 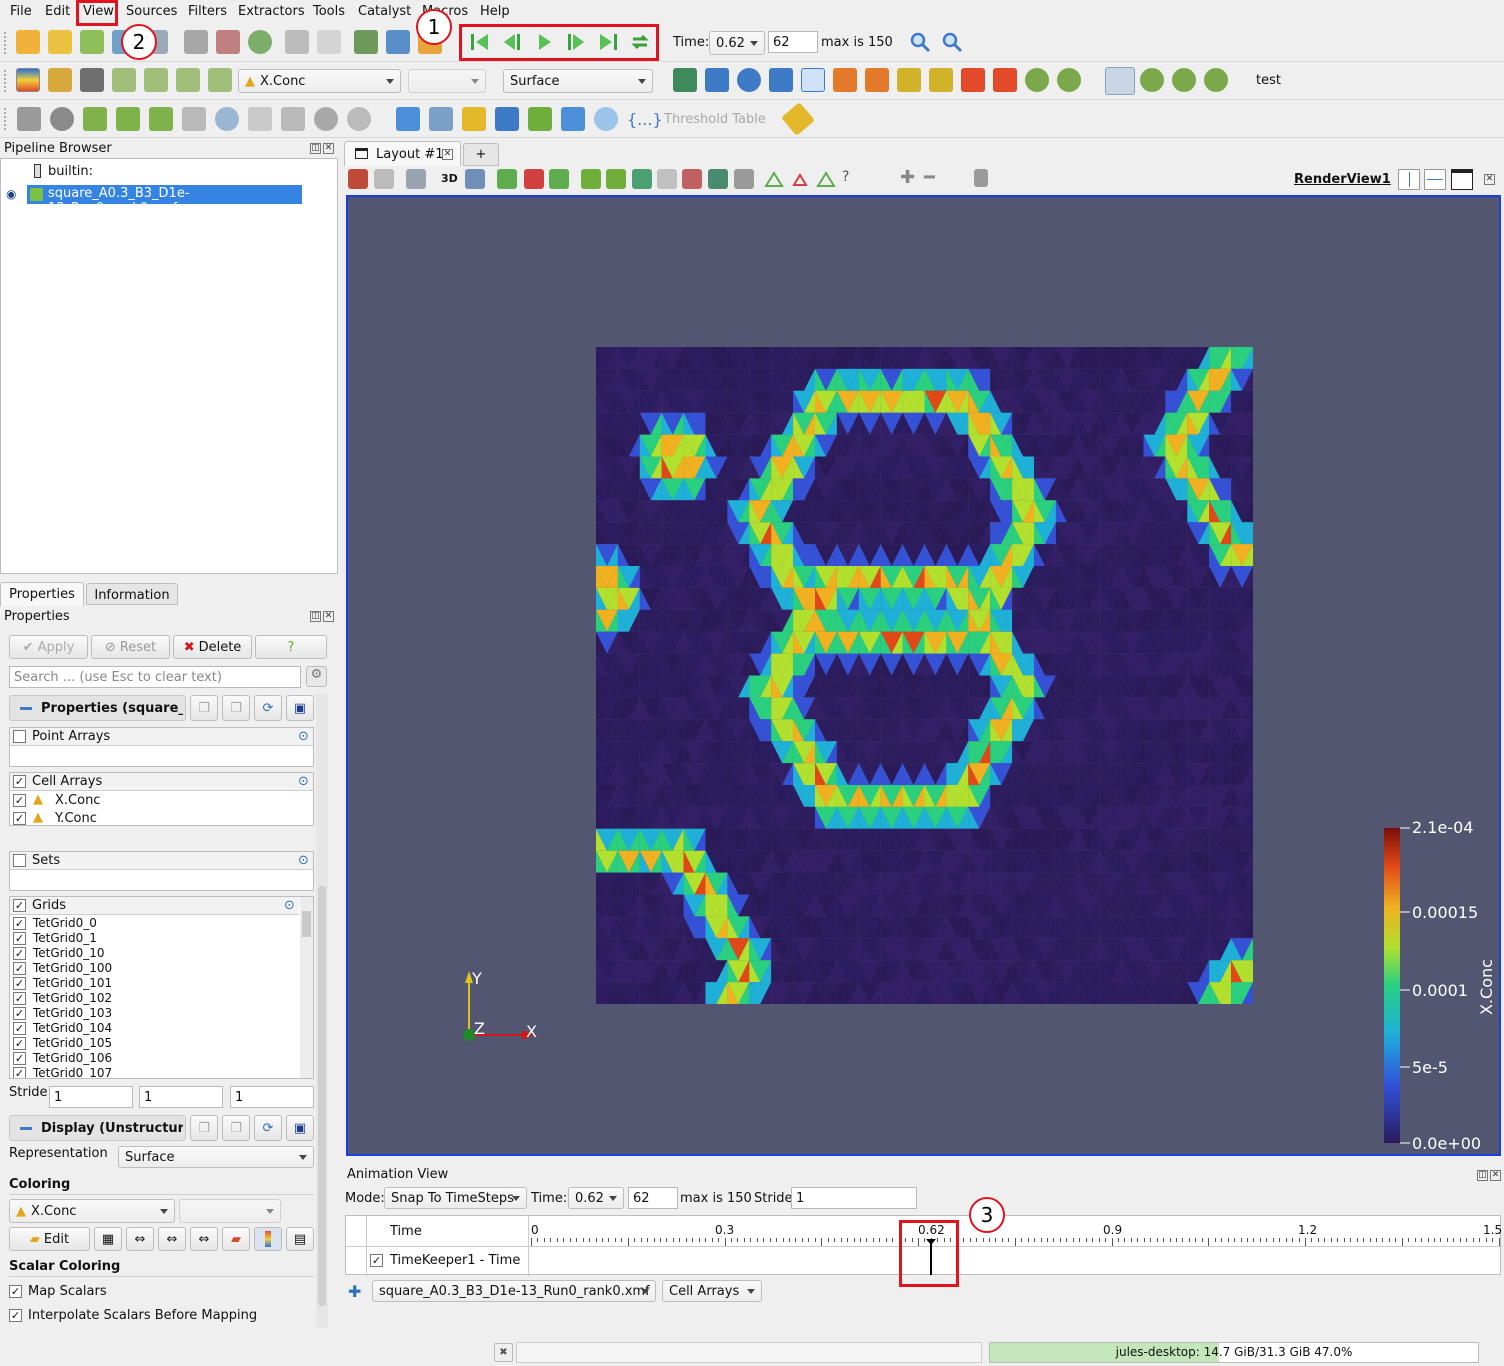 What do you see at coordinates (172, 1239) in the screenshot?
I see `rescale-custom-icon: ⇔` at bounding box center [172, 1239].